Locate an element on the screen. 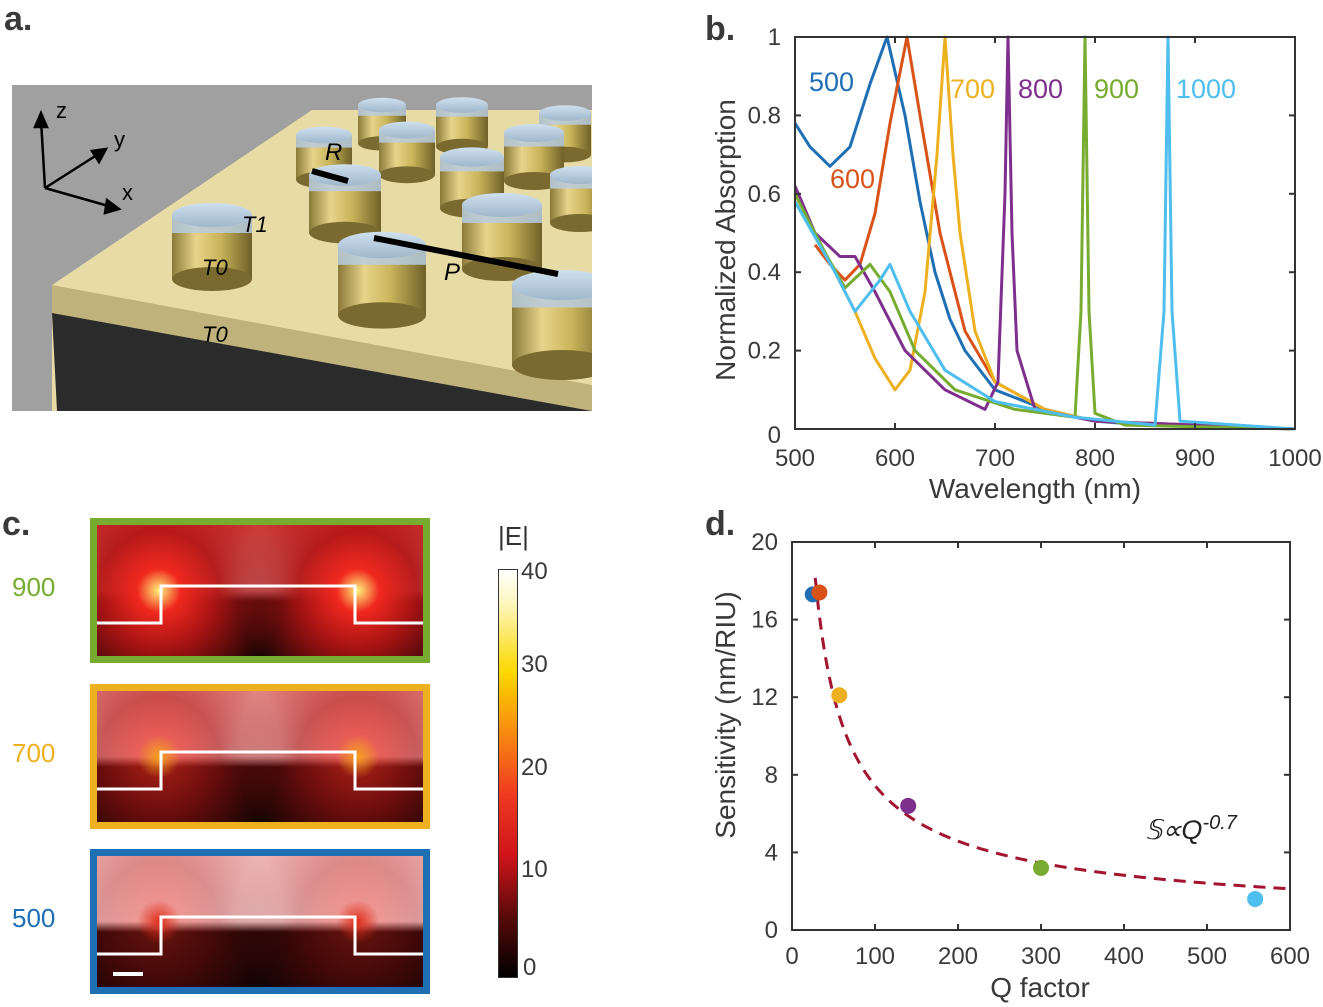  panel-label-a: a. is located at coordinates (18, 19).